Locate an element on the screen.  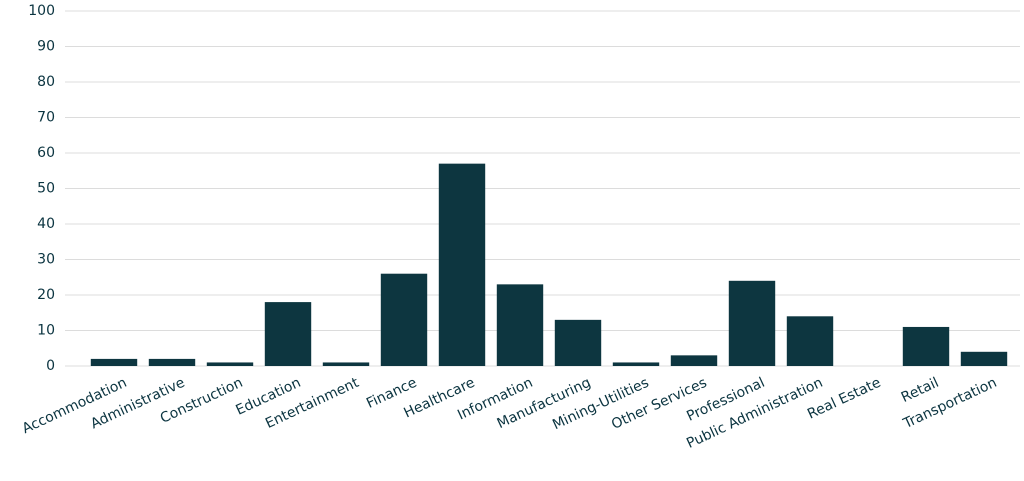
y-tick-label: 60 is located at coordinates (46, 153).